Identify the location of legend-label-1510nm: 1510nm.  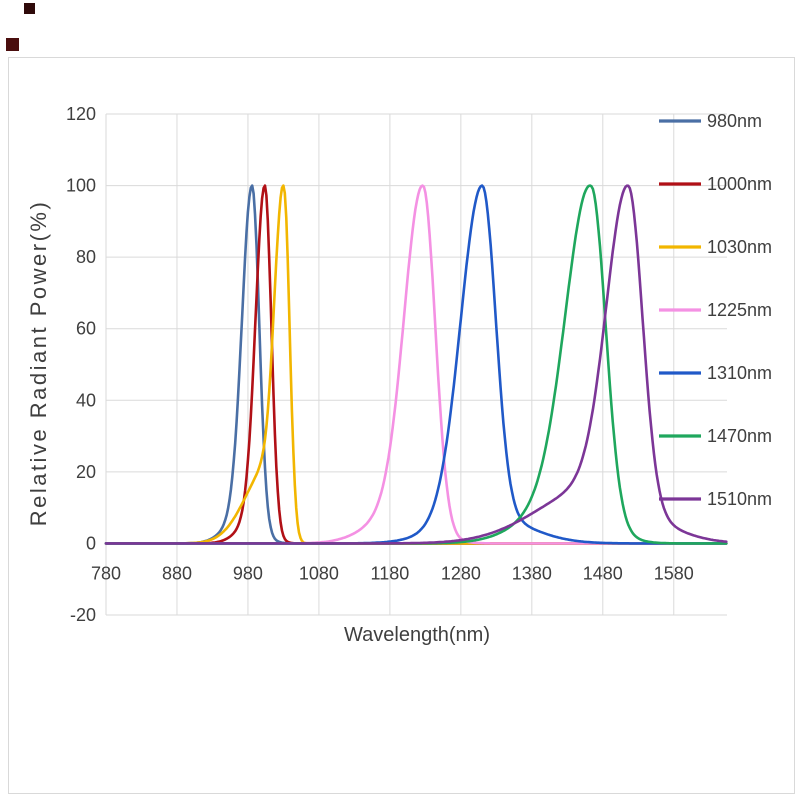
(739, 499).